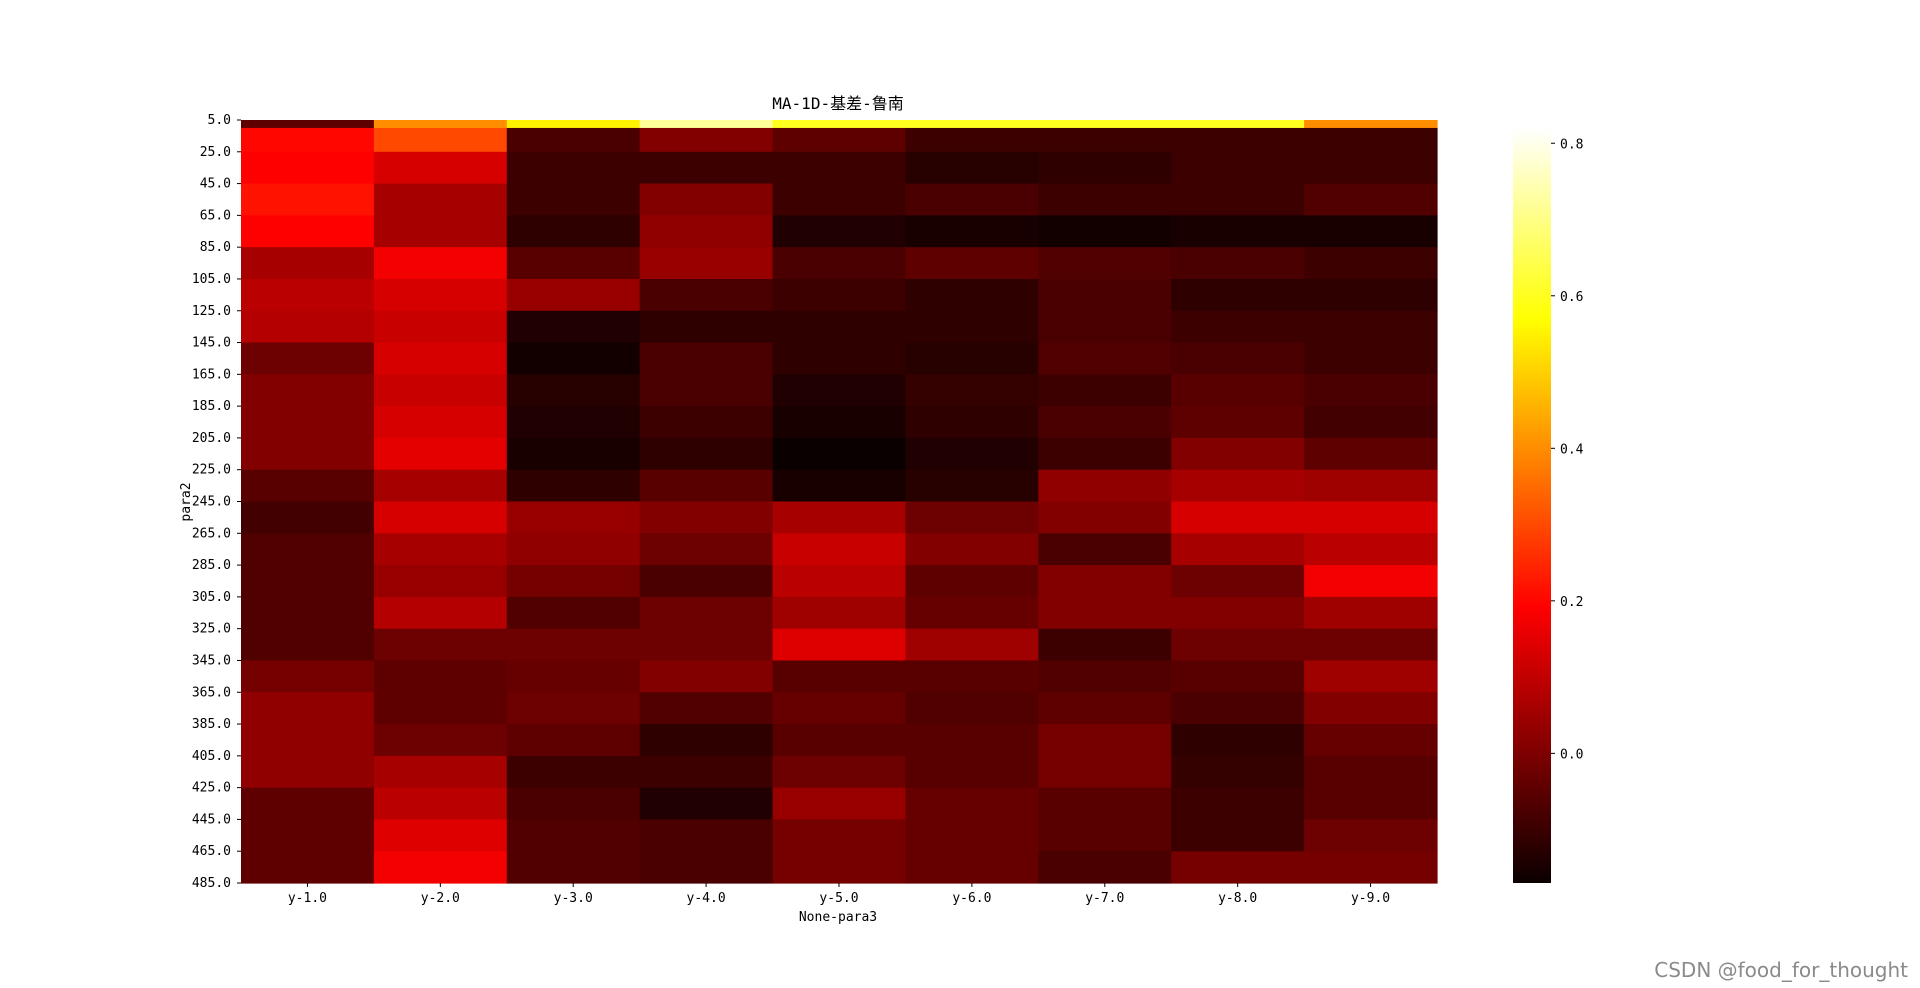  What do you see at coordinates (211, 533) in the screenshot?
I see `y-tick-label: 265.0` at bounding box center [211, 533].